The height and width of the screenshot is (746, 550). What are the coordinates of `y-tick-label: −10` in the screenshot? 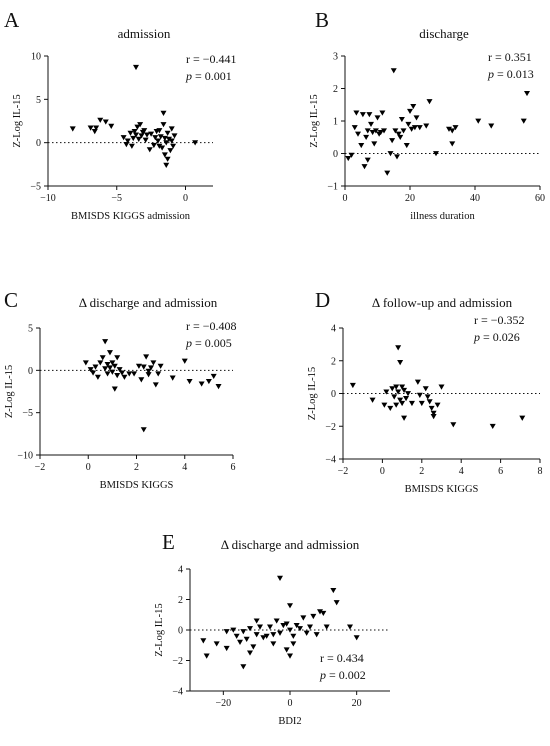 It's located at (25, 456).